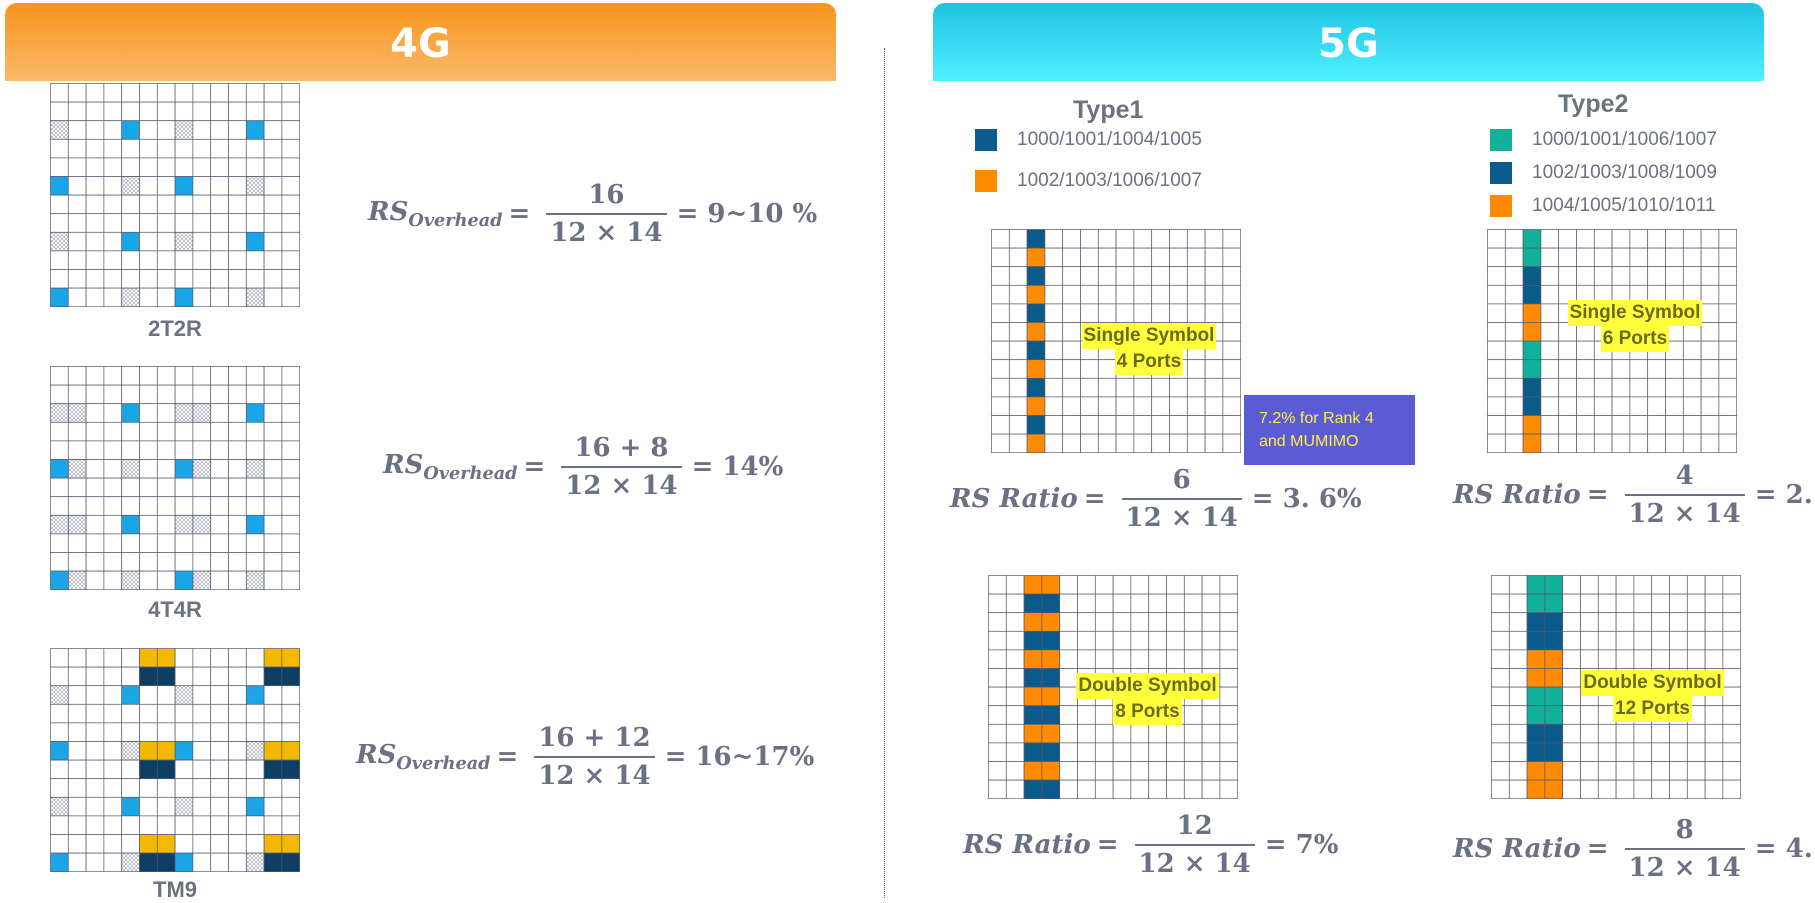  I want to click on grid-tm9, so click(175, 760).